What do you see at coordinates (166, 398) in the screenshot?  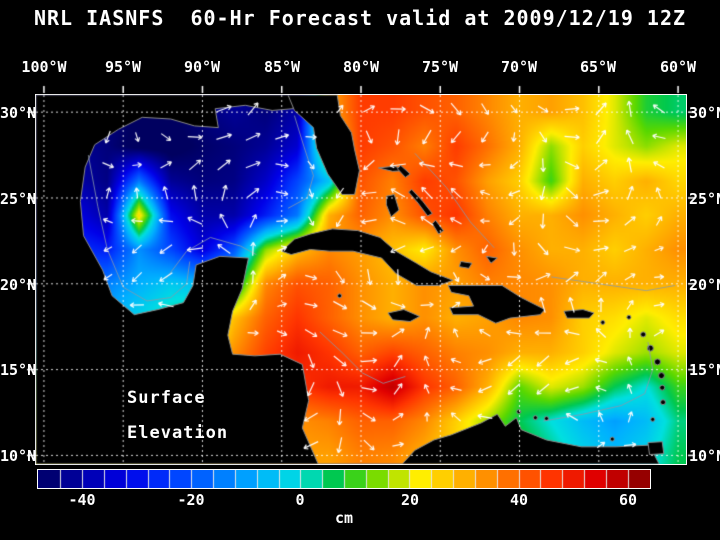 I see `annotation-surface: Surface` at bounding box center [166, 398].